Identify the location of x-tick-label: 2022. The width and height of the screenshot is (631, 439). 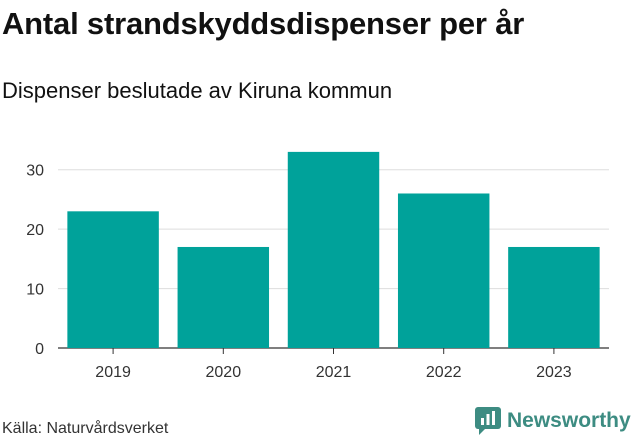
(444, 372).